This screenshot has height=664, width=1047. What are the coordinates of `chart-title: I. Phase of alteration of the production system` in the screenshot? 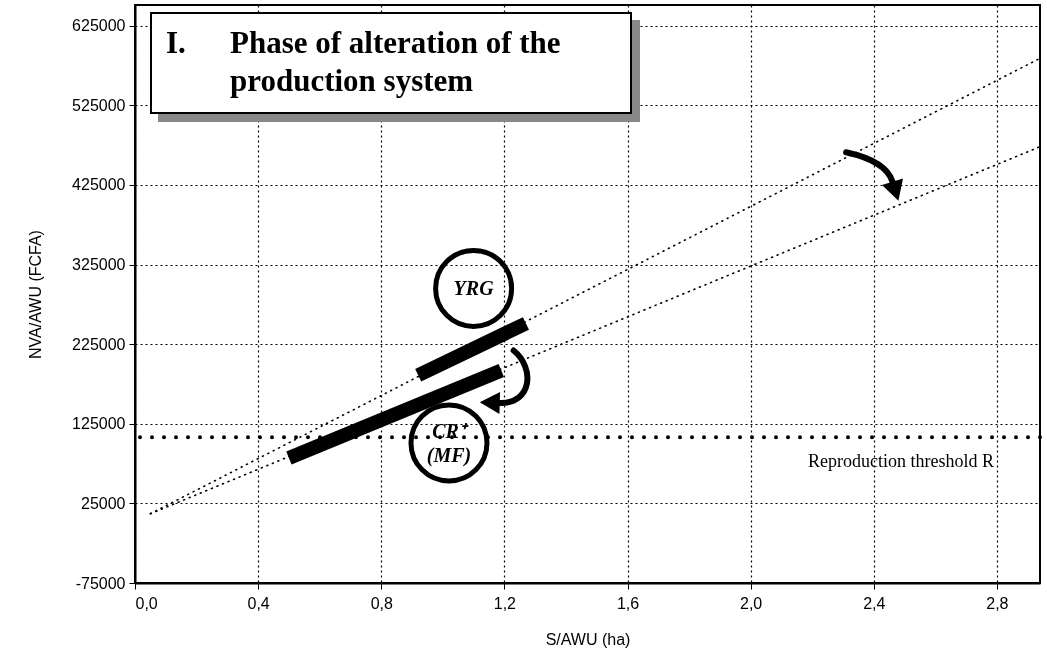 It's located at (363, 61).